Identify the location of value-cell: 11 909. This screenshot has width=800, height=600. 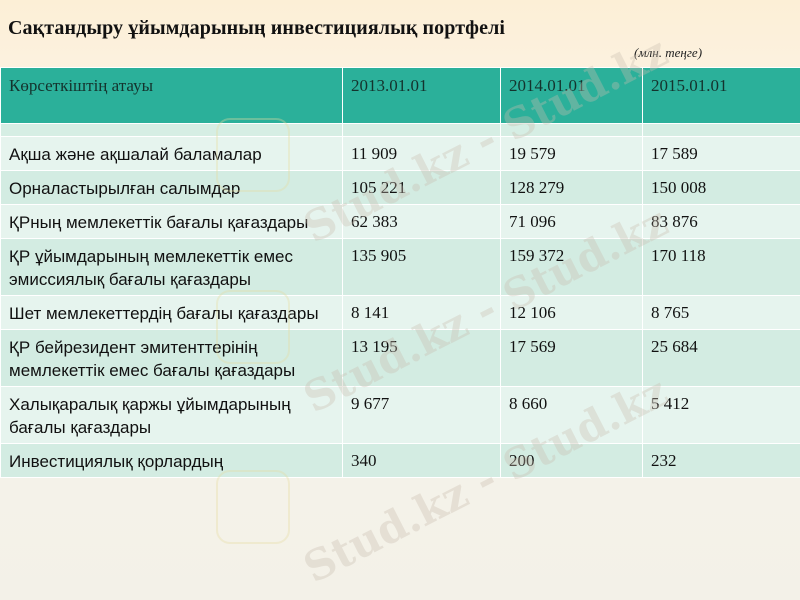
(421, 153).